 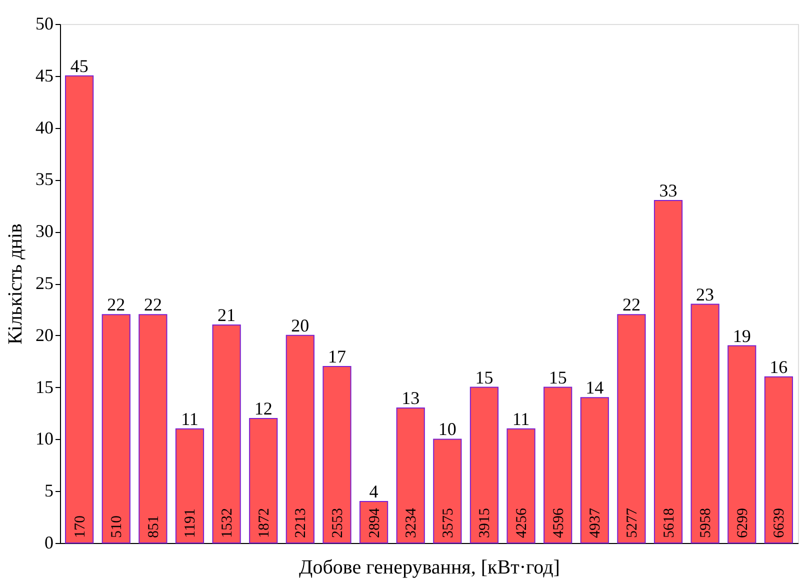 I want to click on y-tick-label: 5, so click(x=49, y=490).